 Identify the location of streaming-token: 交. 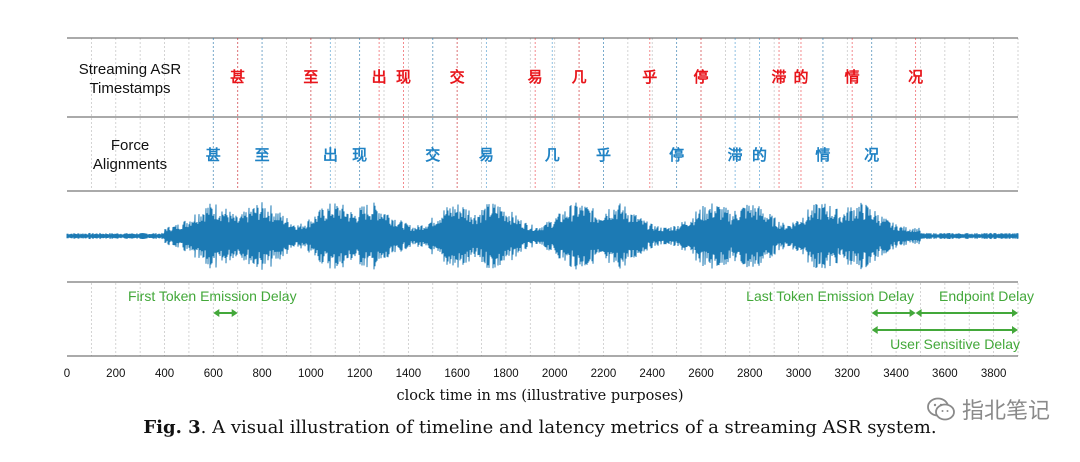
(457, 77).